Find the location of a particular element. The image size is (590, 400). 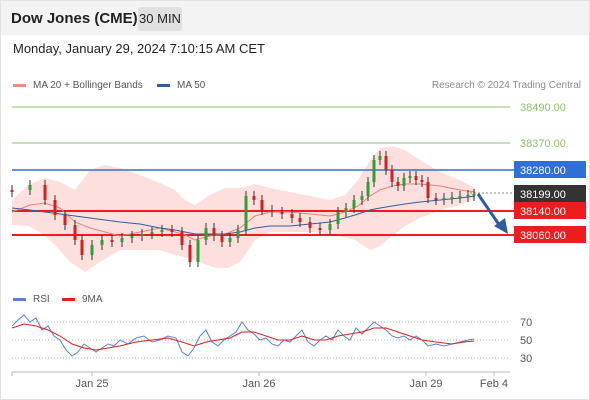

level-label-38199: 38199.00 is located at coordinates (543, 195).